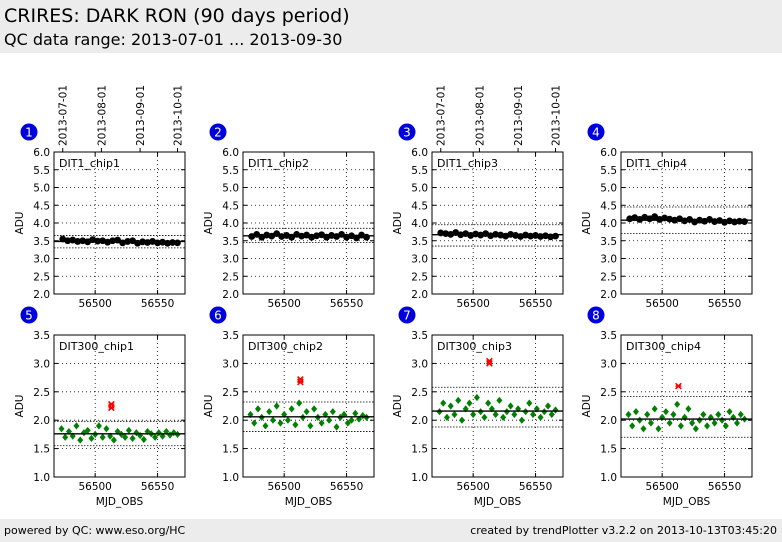 The height and width of the screenshot is (542, 782). Describe the element at coordinates (95, 530) in the screenshot. I see `footer-powered-by: powered by QC: www.eso.org/HC` at that location.